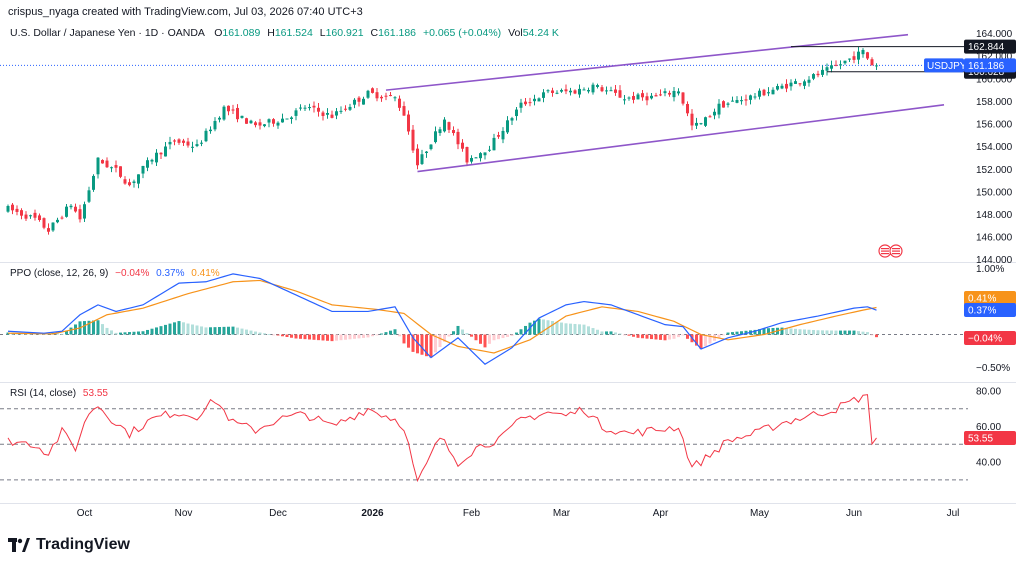 Image resolution: width=1024 pixels, height=567 pixels. Describe the element at coordinates (184, 513) in the screenshot. I see `time-axis-label: Nov` at that location.